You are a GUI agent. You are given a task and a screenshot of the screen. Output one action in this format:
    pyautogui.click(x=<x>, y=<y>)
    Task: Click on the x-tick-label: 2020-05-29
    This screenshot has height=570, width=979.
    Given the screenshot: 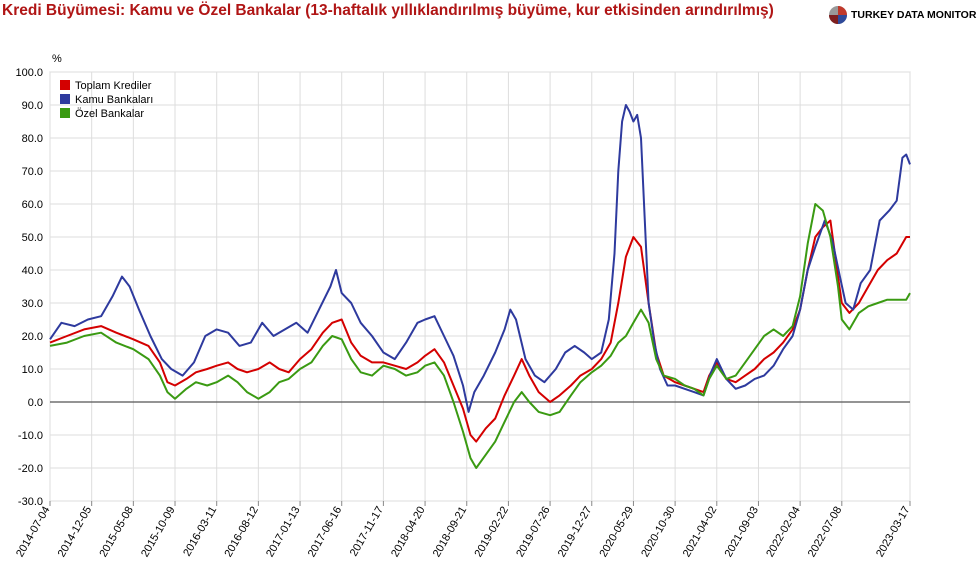 What is the action you would take?
    pyautogui.click(x=617, y=532)
    